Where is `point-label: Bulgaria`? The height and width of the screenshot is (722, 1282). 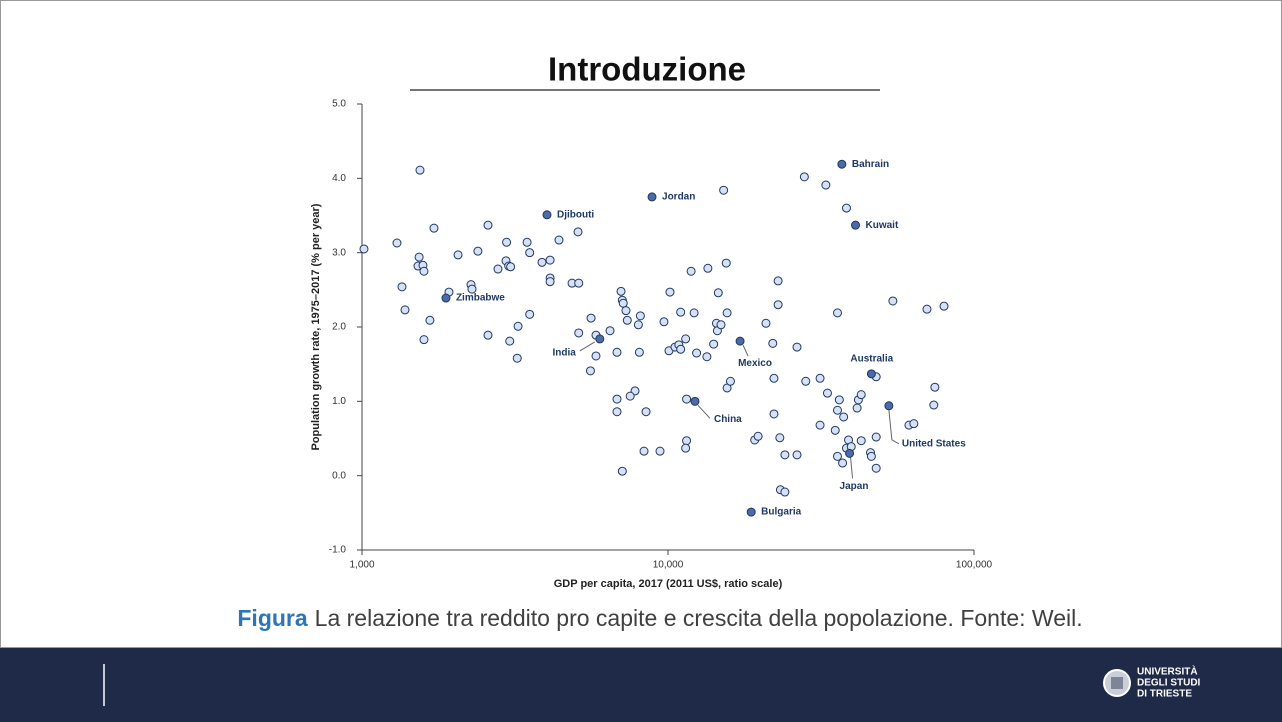 point-label: Bulgaria is located at coordinates (781, 512).